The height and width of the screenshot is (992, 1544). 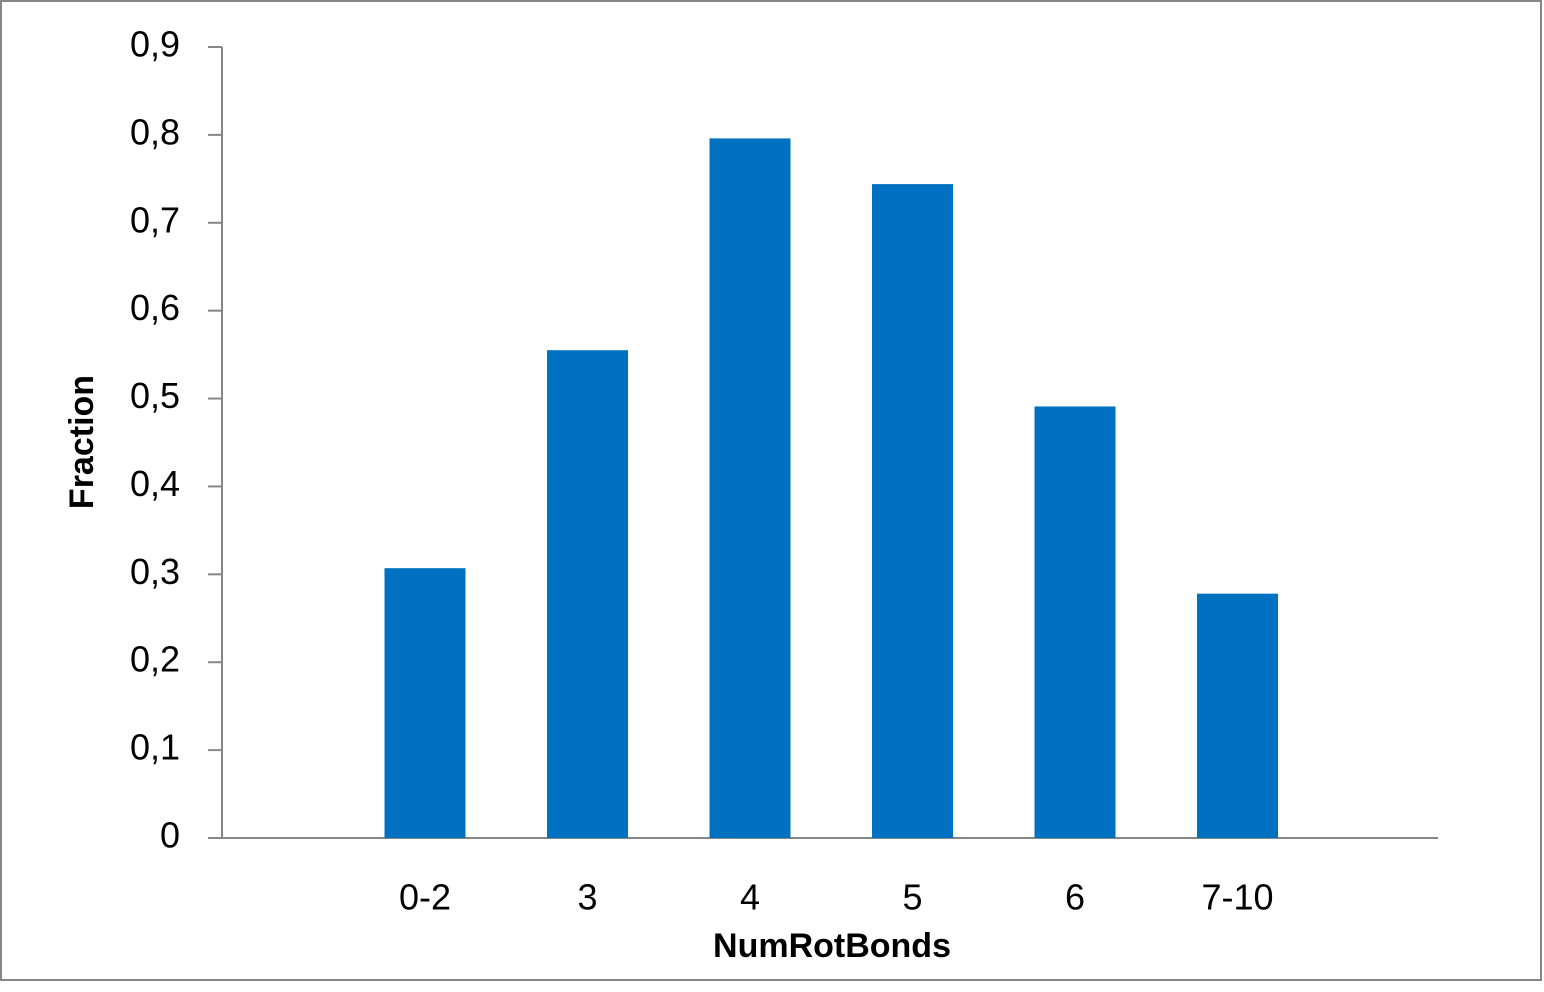 I want to click on y-tick-label: 0,2, so click(x=155, y=659).